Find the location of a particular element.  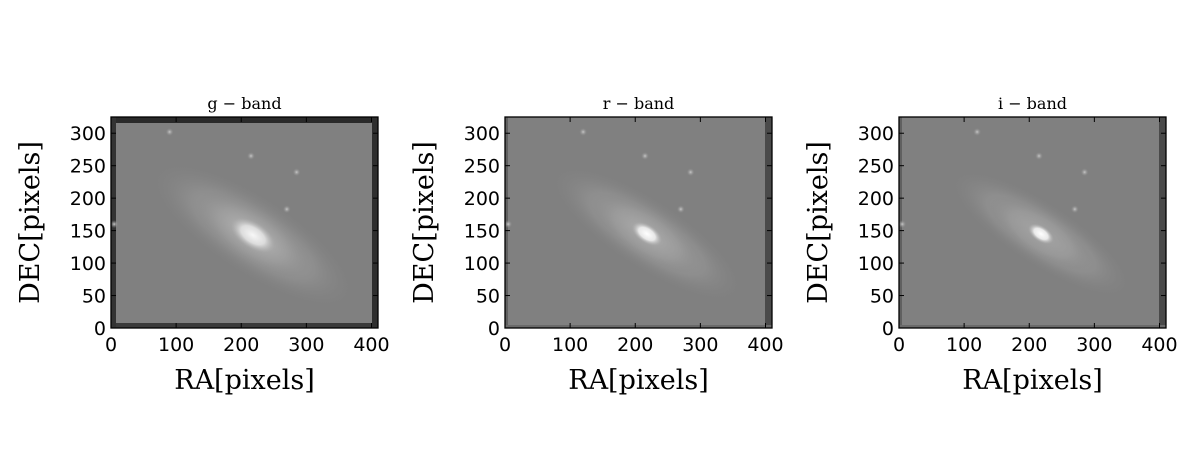

panel-title: g − band is located at coordinates (244, 103).